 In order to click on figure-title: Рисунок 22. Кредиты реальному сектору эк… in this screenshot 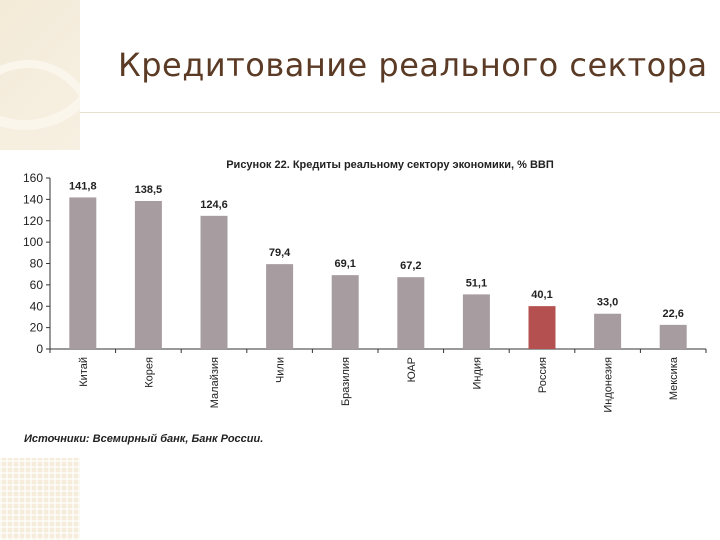, I will do `click(390, 165)`.